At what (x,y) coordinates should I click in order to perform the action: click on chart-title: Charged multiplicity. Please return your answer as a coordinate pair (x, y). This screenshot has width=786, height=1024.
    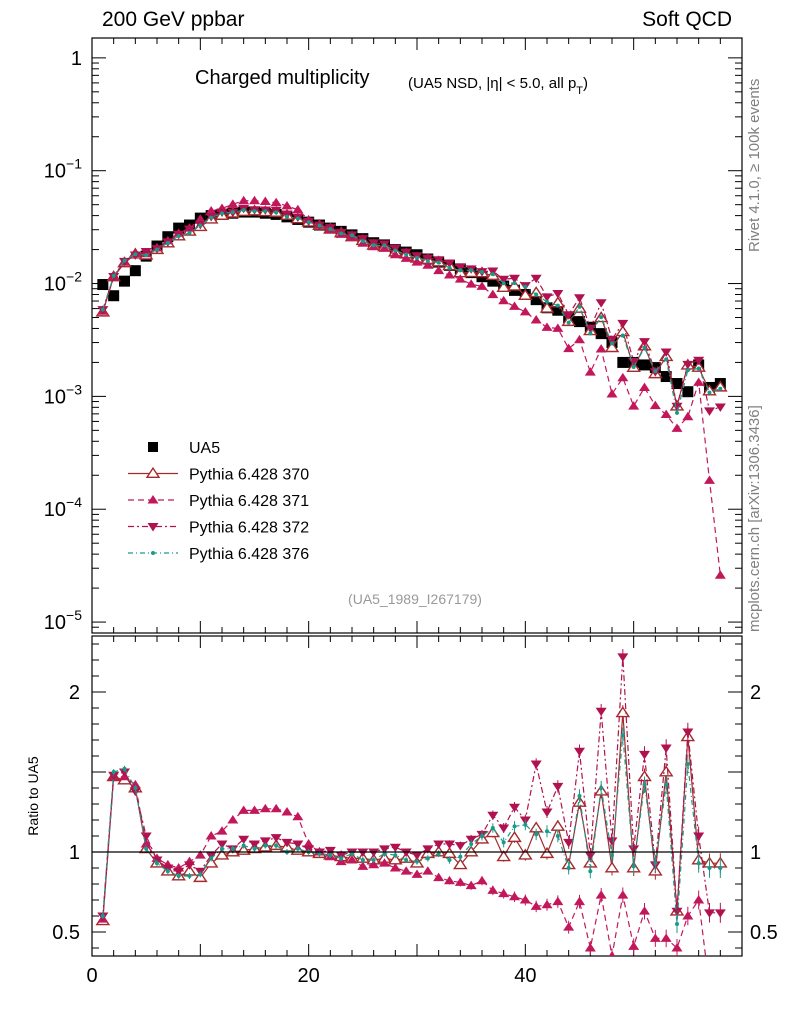
    Looking at the image, I should click on (282, 78).